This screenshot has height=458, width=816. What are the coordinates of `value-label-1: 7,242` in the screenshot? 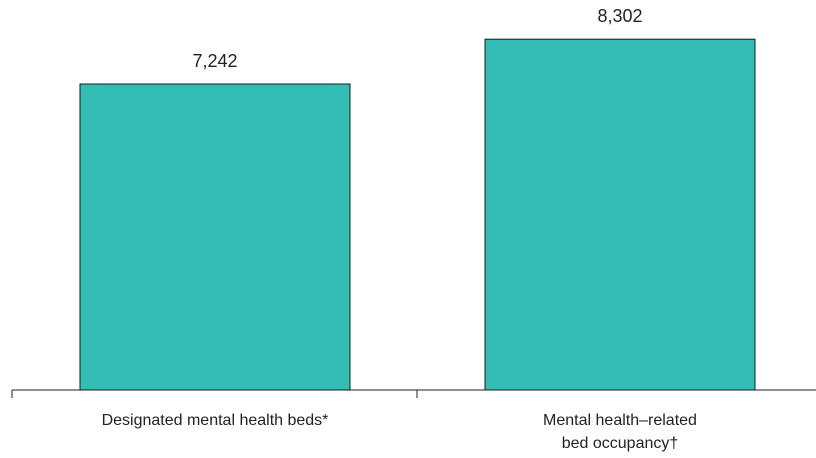 It's located at (214, 61).